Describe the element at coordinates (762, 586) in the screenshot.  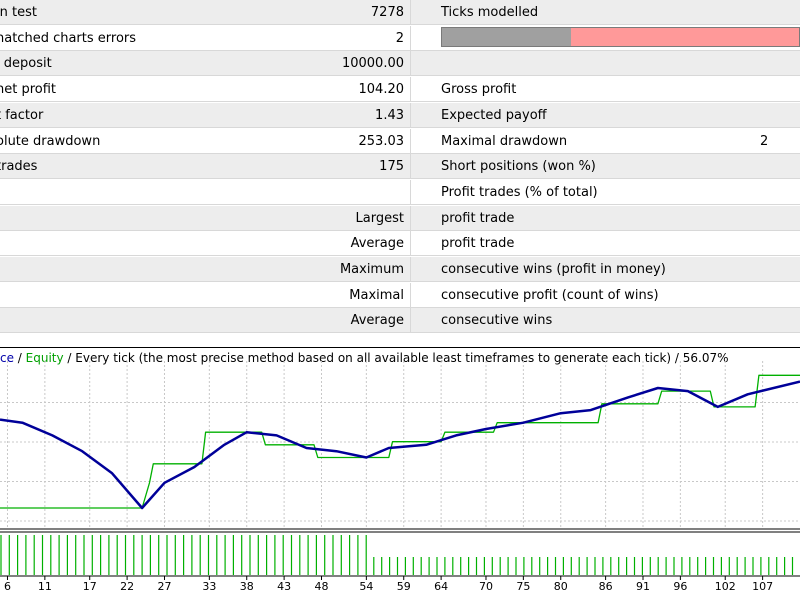
I see `x-tick-label: 107` at that location.